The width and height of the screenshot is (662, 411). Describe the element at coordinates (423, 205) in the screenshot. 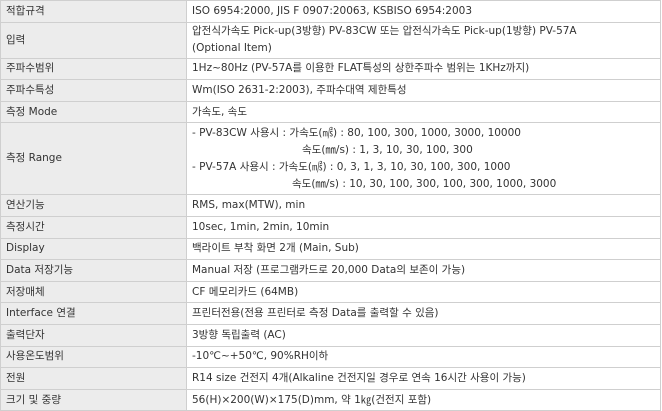

I see `spec-value: RMS, max(MTW), min` at that location.